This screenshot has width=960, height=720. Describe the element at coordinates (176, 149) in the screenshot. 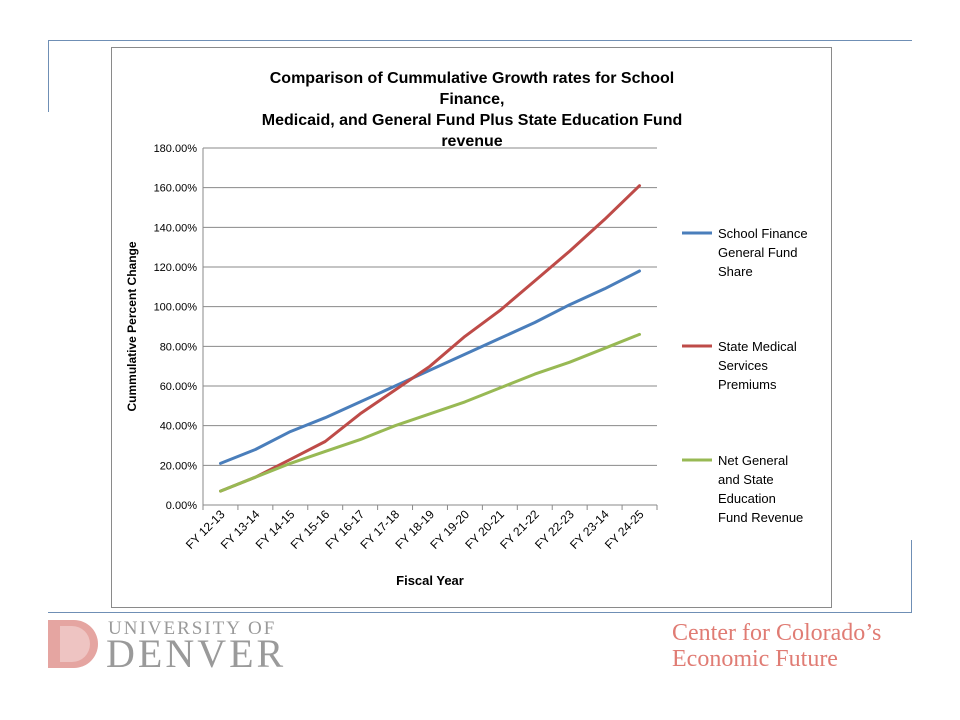

I see `y-tick-label: 180.00%` at that location.